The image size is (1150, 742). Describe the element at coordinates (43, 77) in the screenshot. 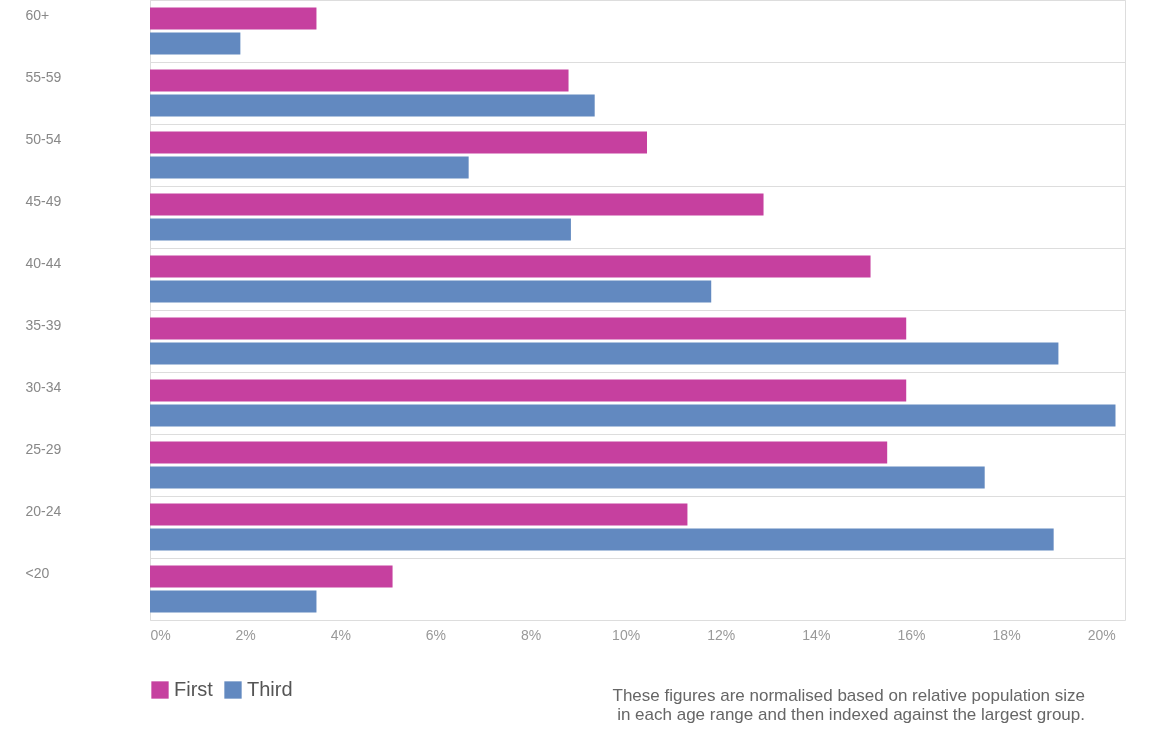

I see `y-tick-label: 55-59` at that location.